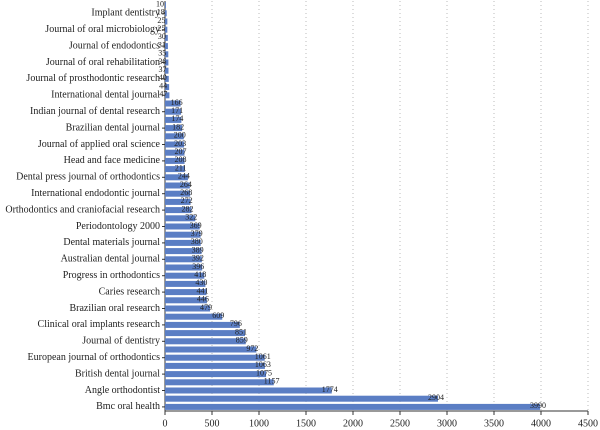 The image size is (600, 430). Describe the element at coordinates (242, 340) in the screenshot. I see `value-label: 859` at that location.